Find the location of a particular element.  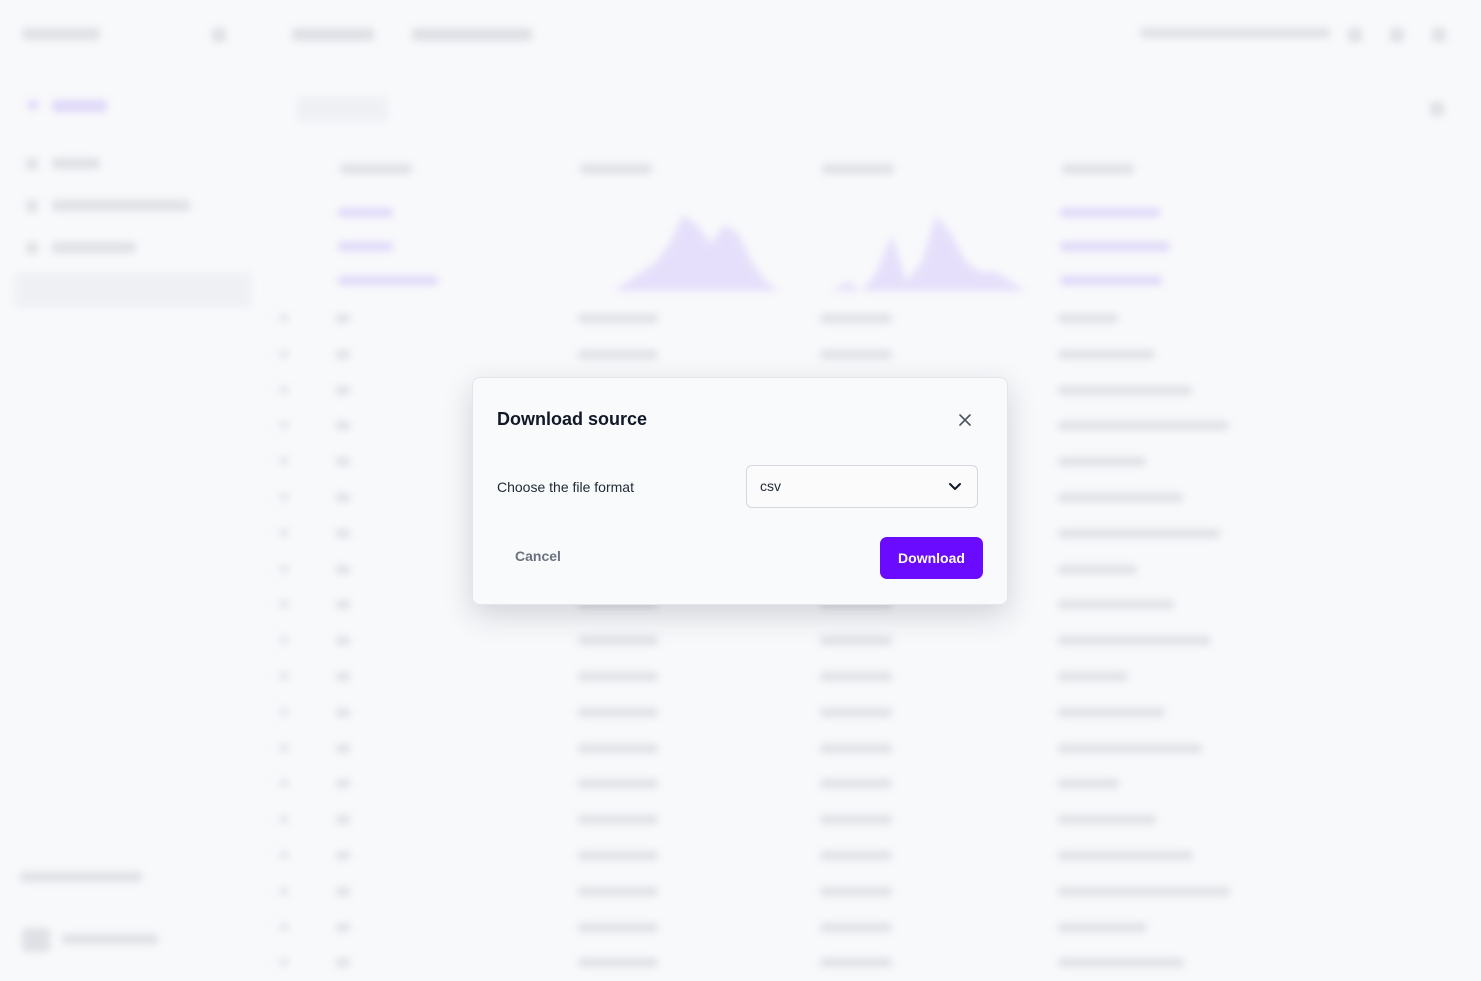

file-format-select: csv is located at coordinates (862, 486).